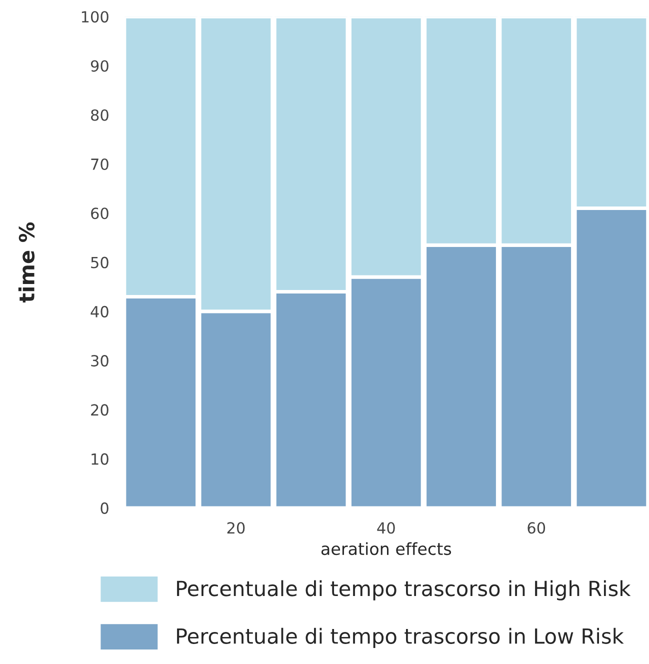  Describe the element at coordinates (99, 115) in the screenshot. I see `y-tick-label: 80` at that location.